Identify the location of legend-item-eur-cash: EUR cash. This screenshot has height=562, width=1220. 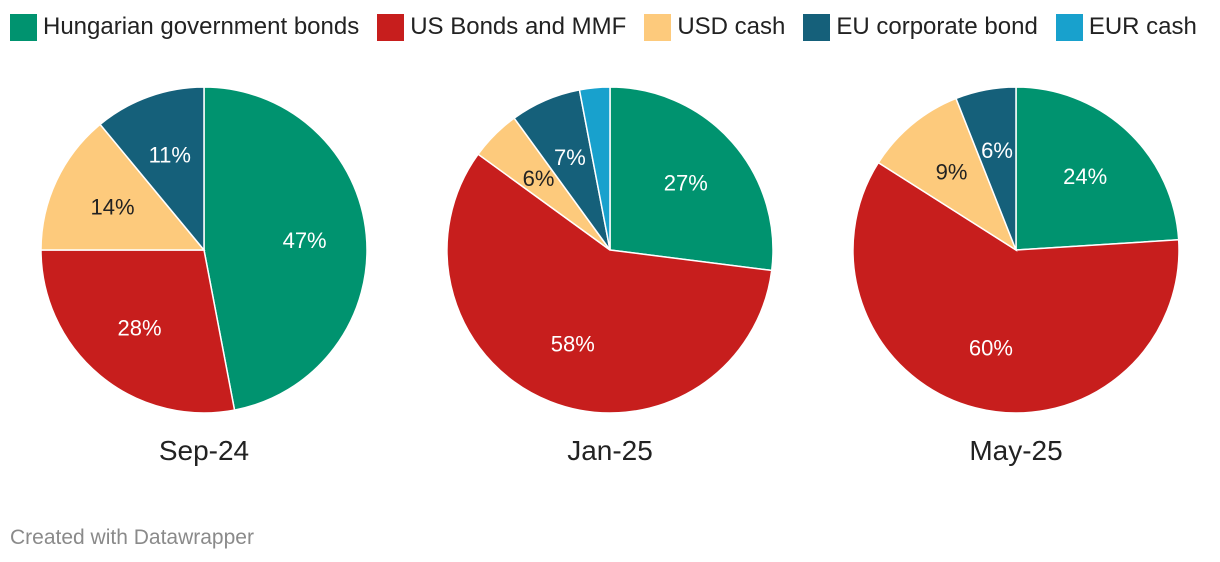
(1126, 27).